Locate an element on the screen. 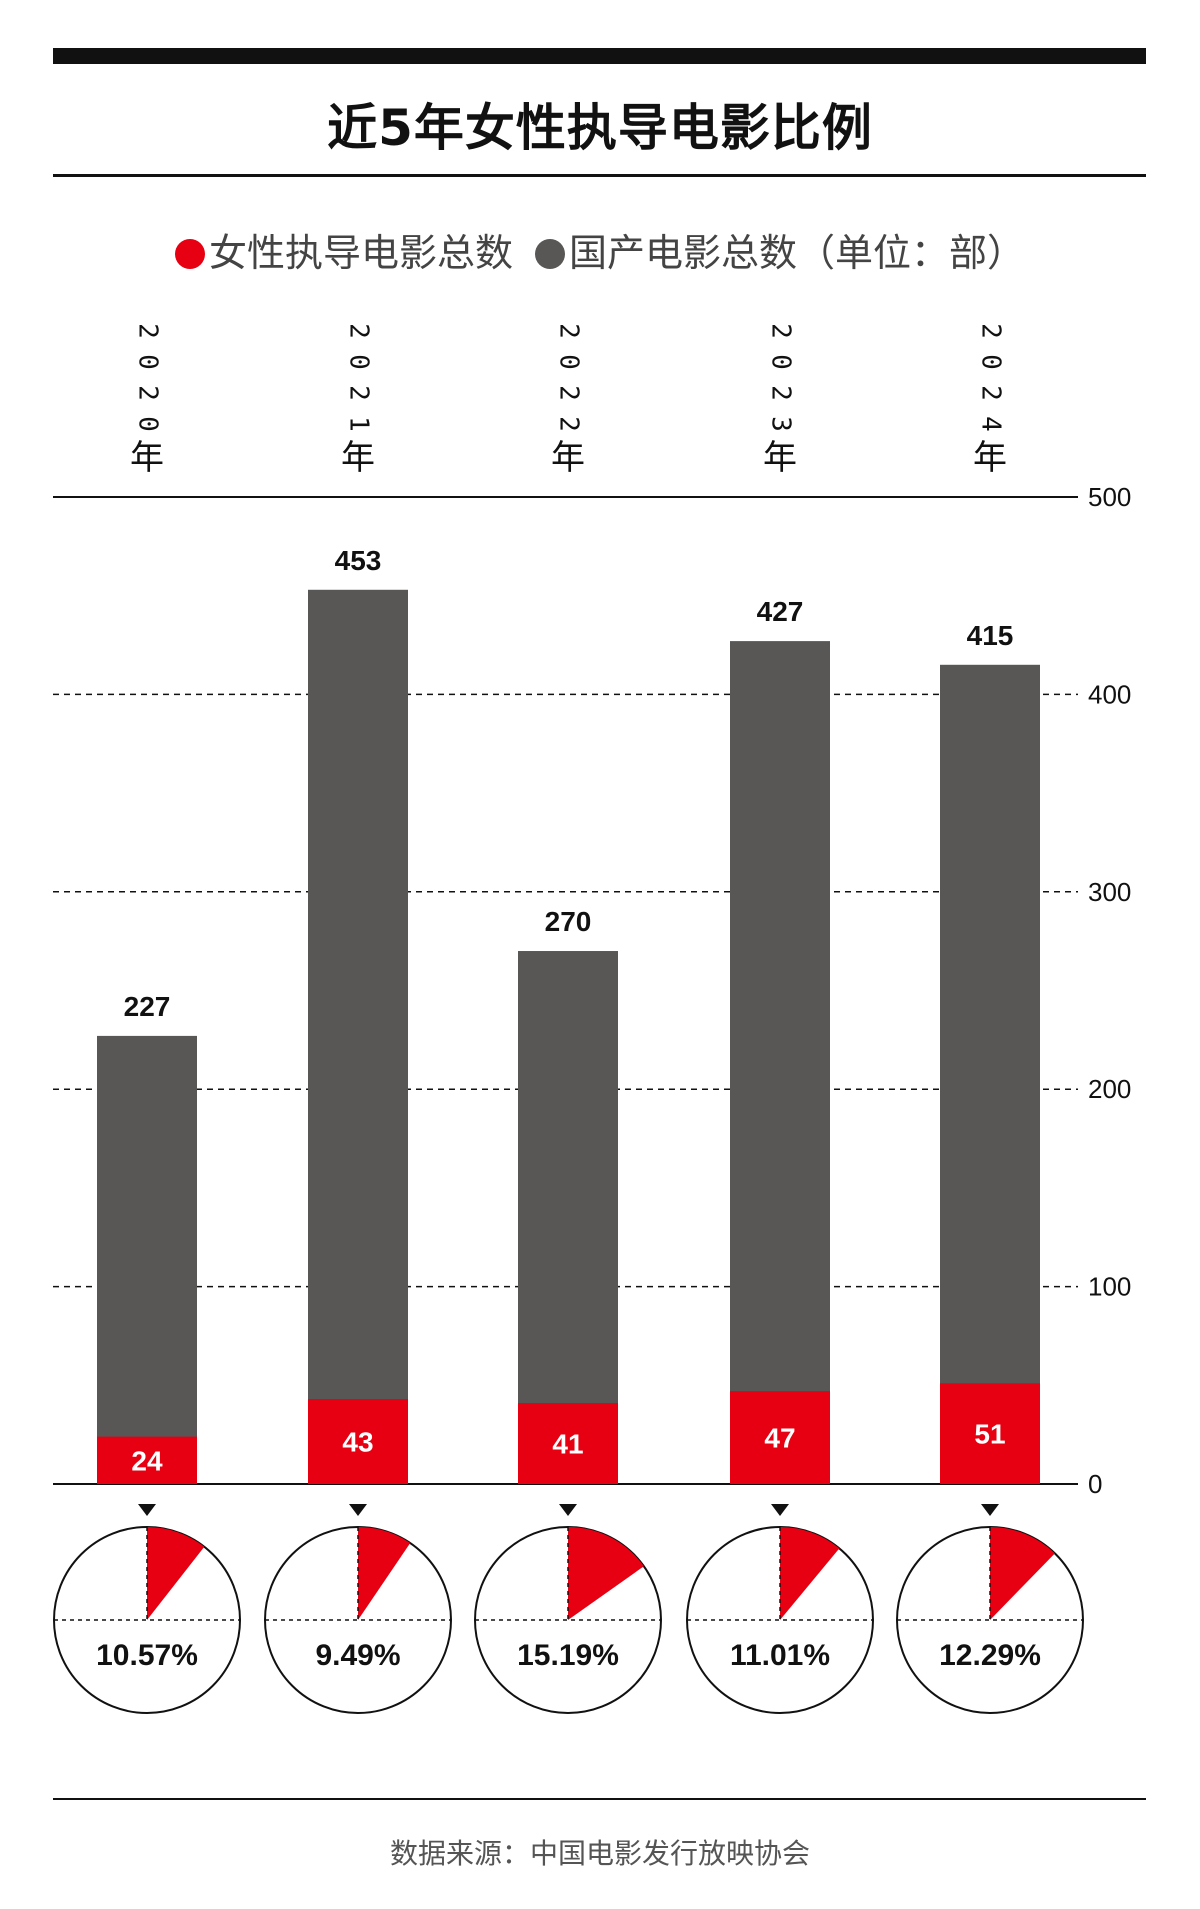 The height and width of the screenshot is (1909, 1200). bar-domestic-value: 270 is located at coordinates (568, 921).